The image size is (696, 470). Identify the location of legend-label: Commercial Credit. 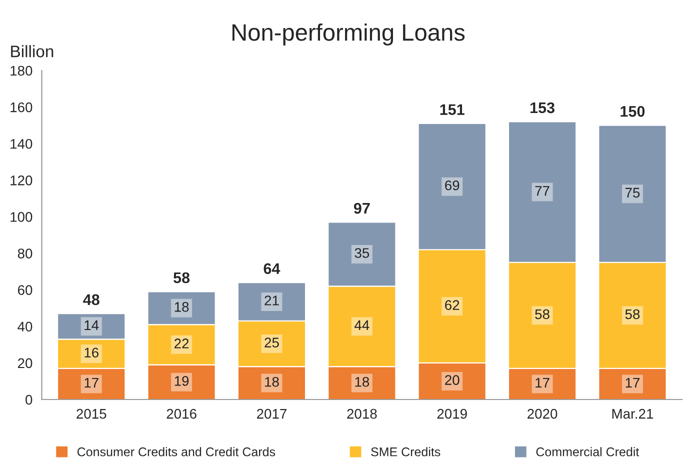
(588, 451).